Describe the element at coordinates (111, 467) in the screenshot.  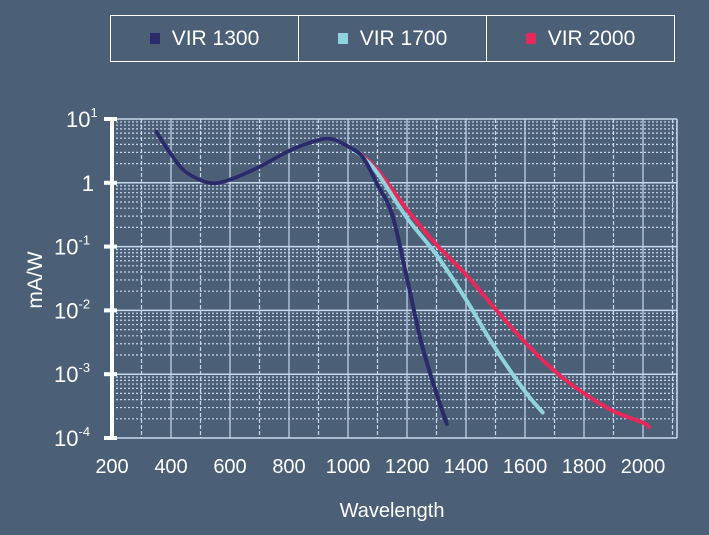
I see `x-tick-label: 200` at that location.